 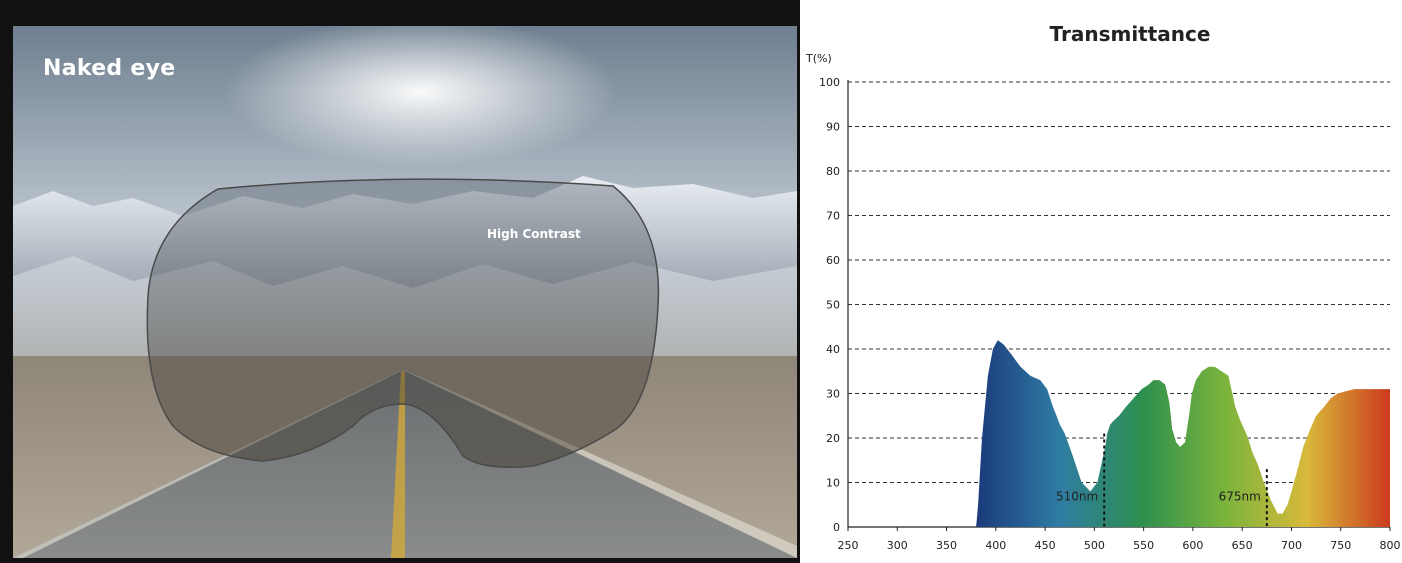 I want to click on y-tick-label: 40, so click(x=833, y=349).